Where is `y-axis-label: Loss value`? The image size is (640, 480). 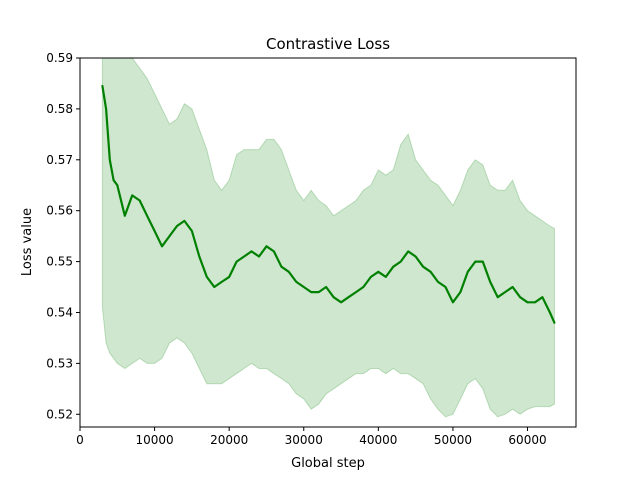 y-axis-label: Loss value is located at coordinates (27, 242).